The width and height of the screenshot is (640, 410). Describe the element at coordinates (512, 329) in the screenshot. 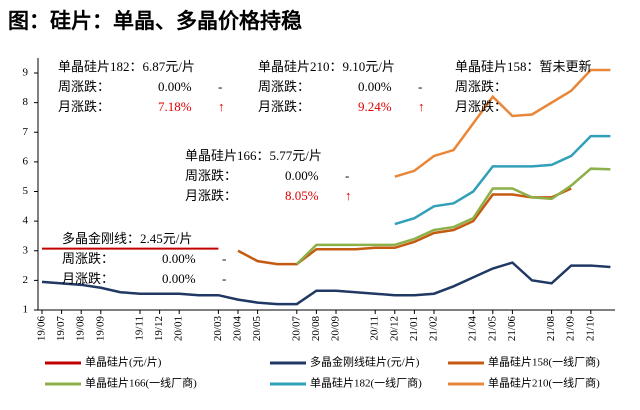

I see `x-tick-label: 21/06` at that location.